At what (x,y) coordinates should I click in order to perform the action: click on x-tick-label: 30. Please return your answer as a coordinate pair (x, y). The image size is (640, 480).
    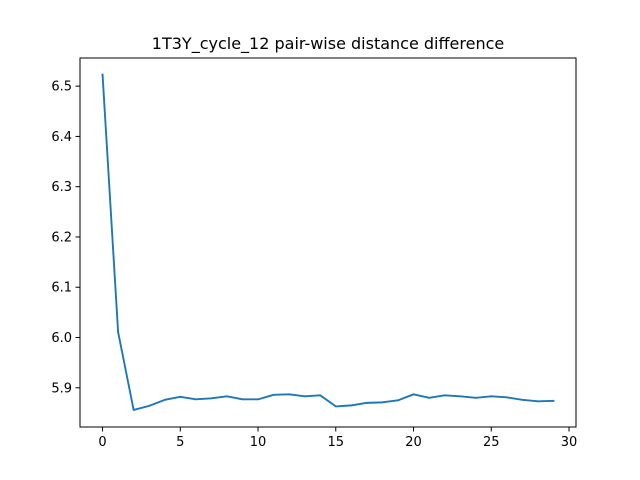
    Looking at the image, I should click on (569, 442).